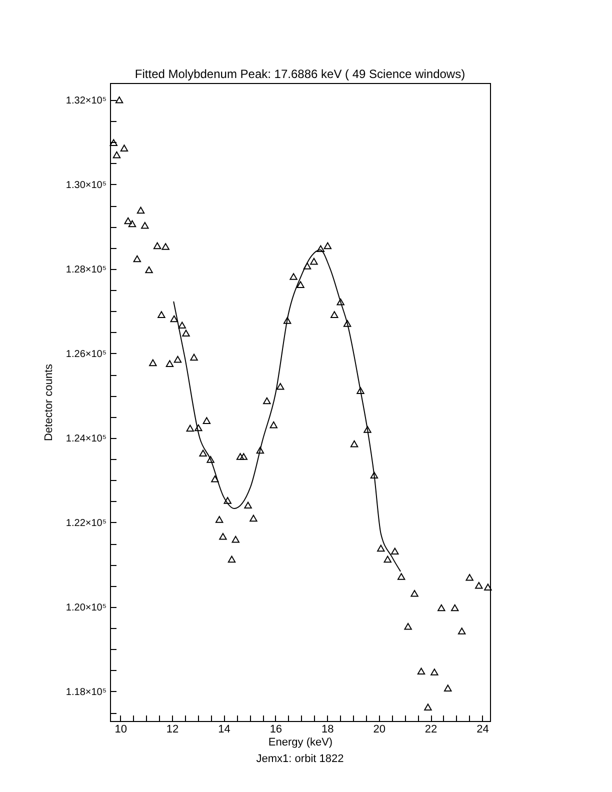  What do you see at coordinates (86, 270) in the screenshot?
I see `y-tick-label: 1.28×10⁵` at bounding box center [86, 270].